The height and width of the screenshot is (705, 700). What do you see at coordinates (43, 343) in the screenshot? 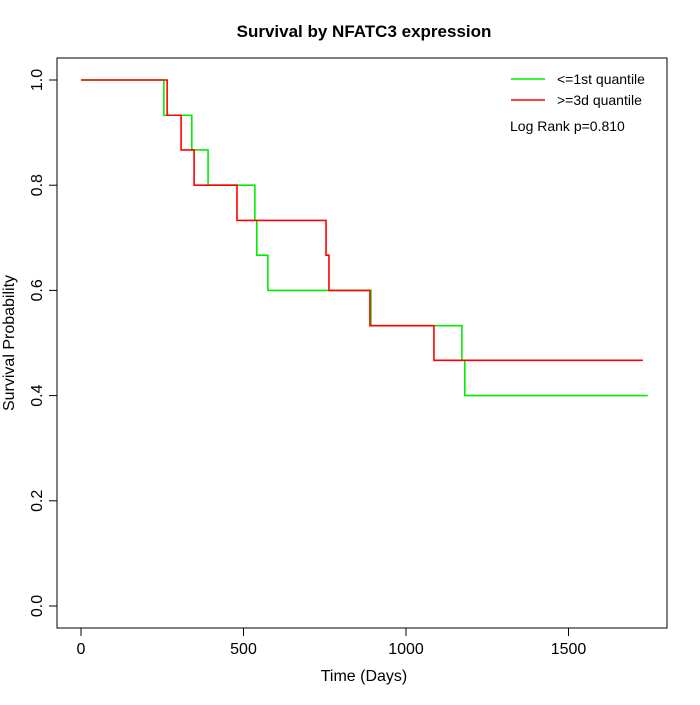
I see `y-axis: 0.0 0.2 0.4 0.6 0.8 1.0` at bounding box center [43, 343].